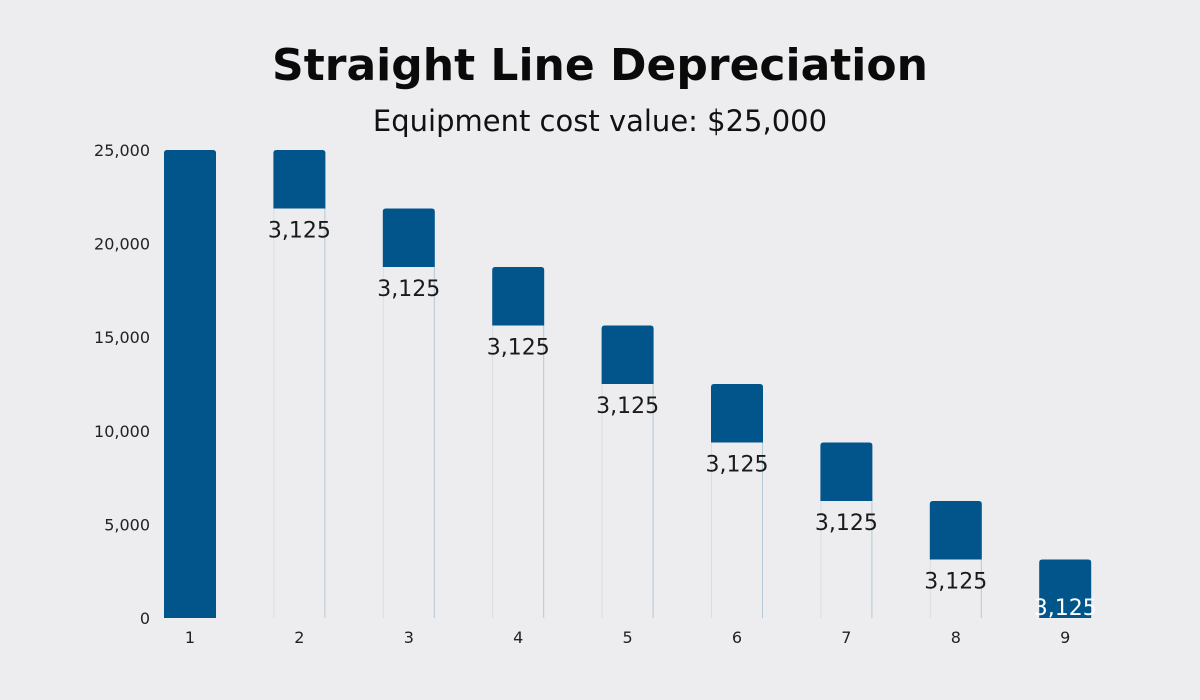 This screenshot has width=1200, height=700. I want to click on x-tick-label: 5, so click(628, 637).